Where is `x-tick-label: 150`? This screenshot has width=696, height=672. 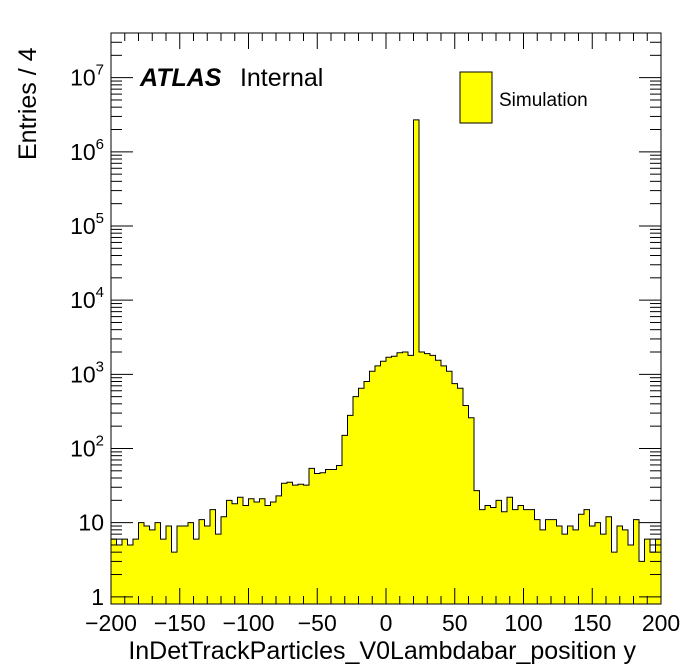 x-tick-label: 150 is located at coordinates (592, 623).